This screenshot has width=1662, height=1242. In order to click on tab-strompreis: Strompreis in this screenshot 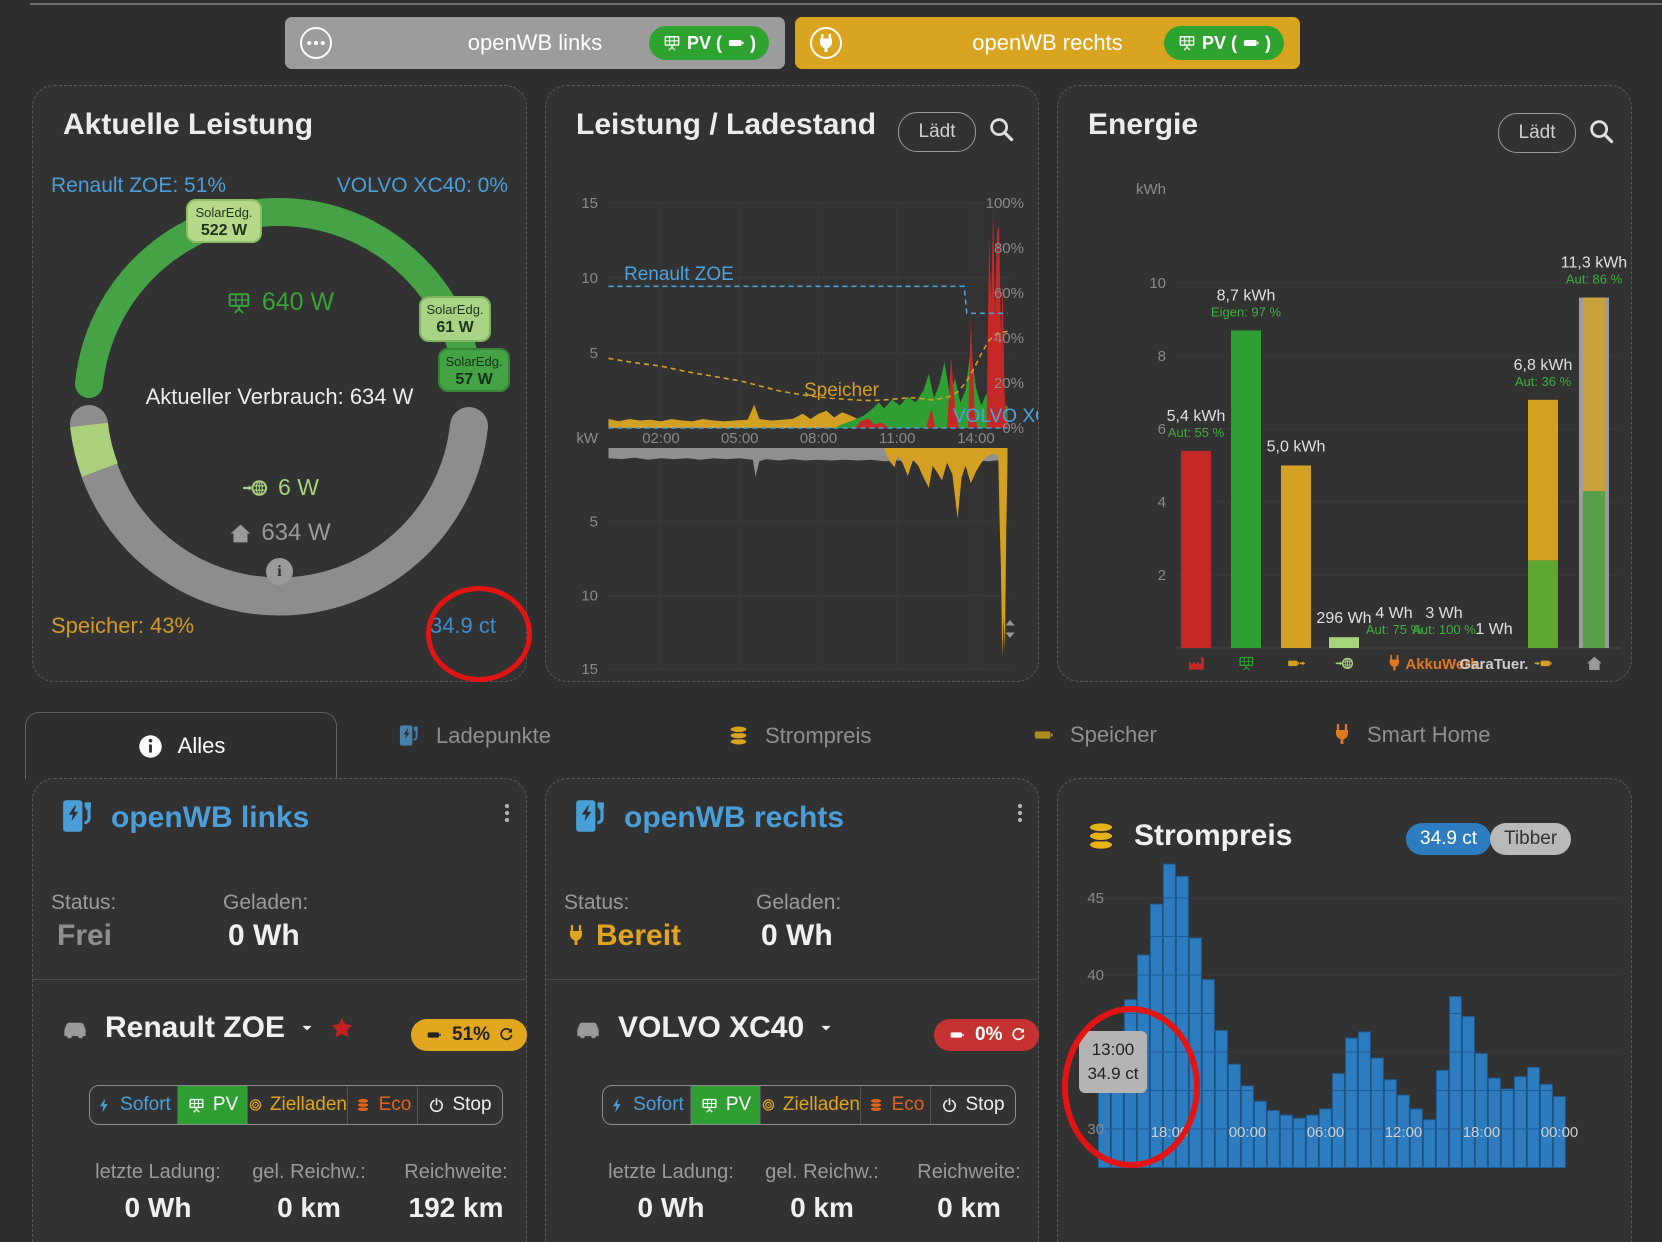, I will do `click(798, 735)`.